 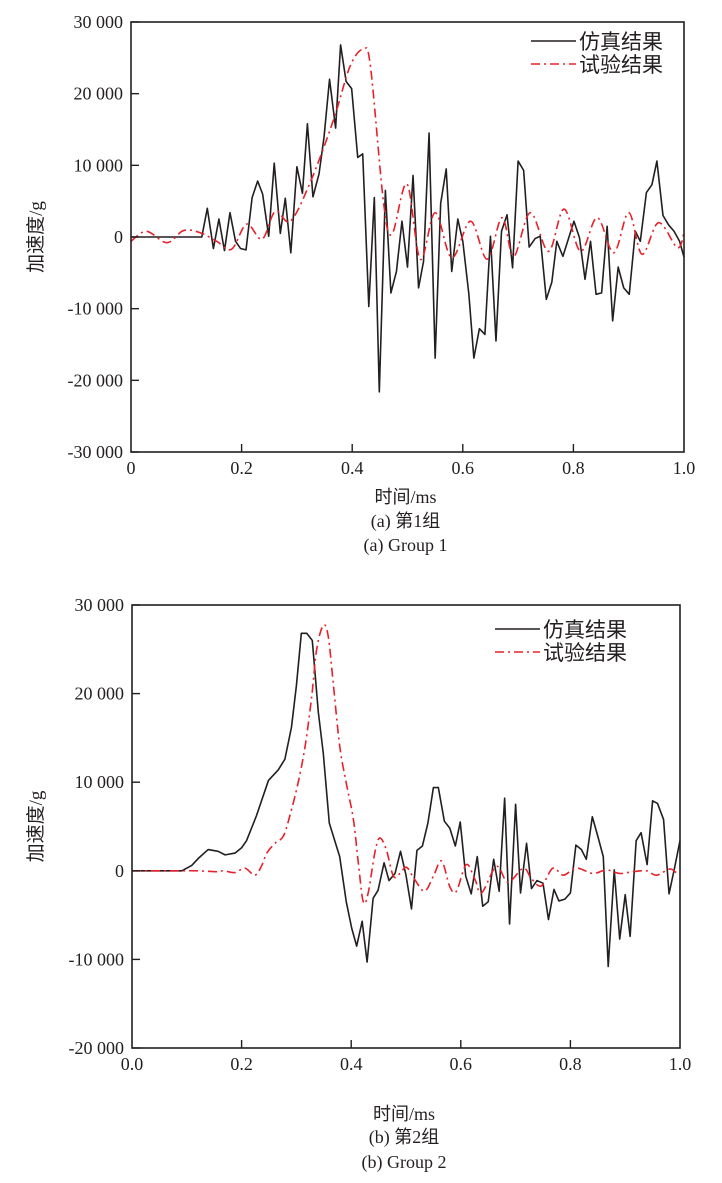 I want to click on x-tick-label: 0.0, so click(x=132, y=1064).